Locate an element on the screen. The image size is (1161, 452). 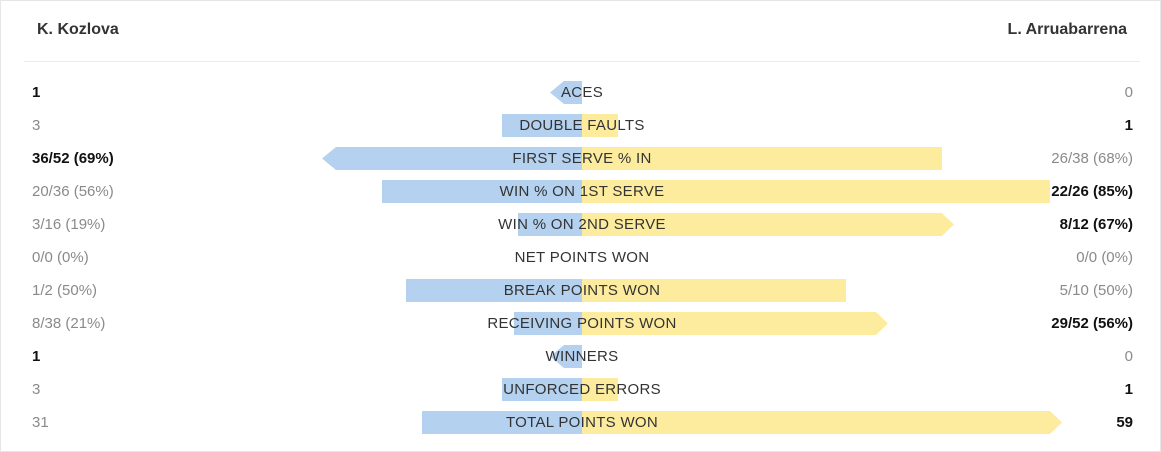
stat-row: 0/0 (0%) NET POINTS WON 0/0 (0%) is located at coordinates (580, 257).